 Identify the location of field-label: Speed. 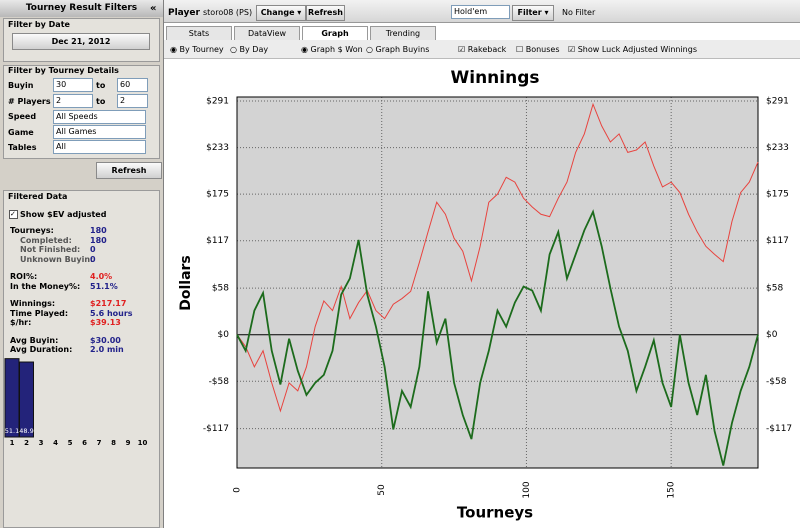
(22, 116).